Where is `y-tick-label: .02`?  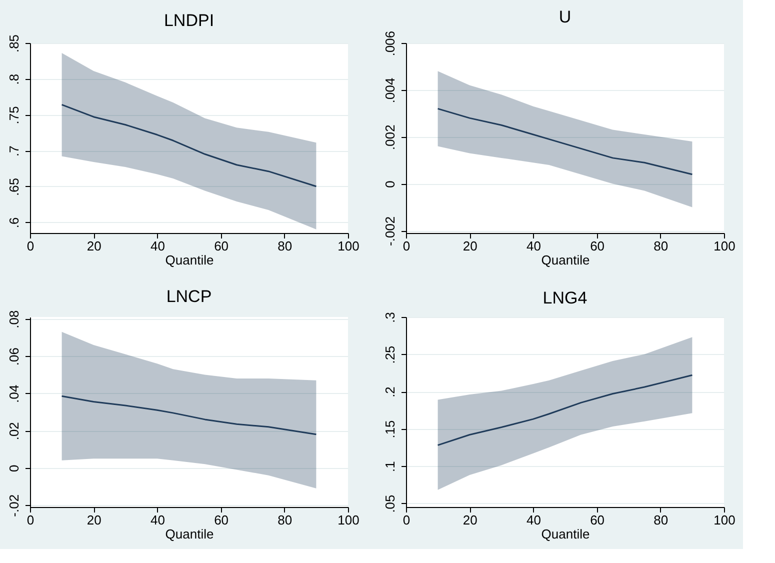 y-tick-label: .02 is located at coordinates (14, 431).